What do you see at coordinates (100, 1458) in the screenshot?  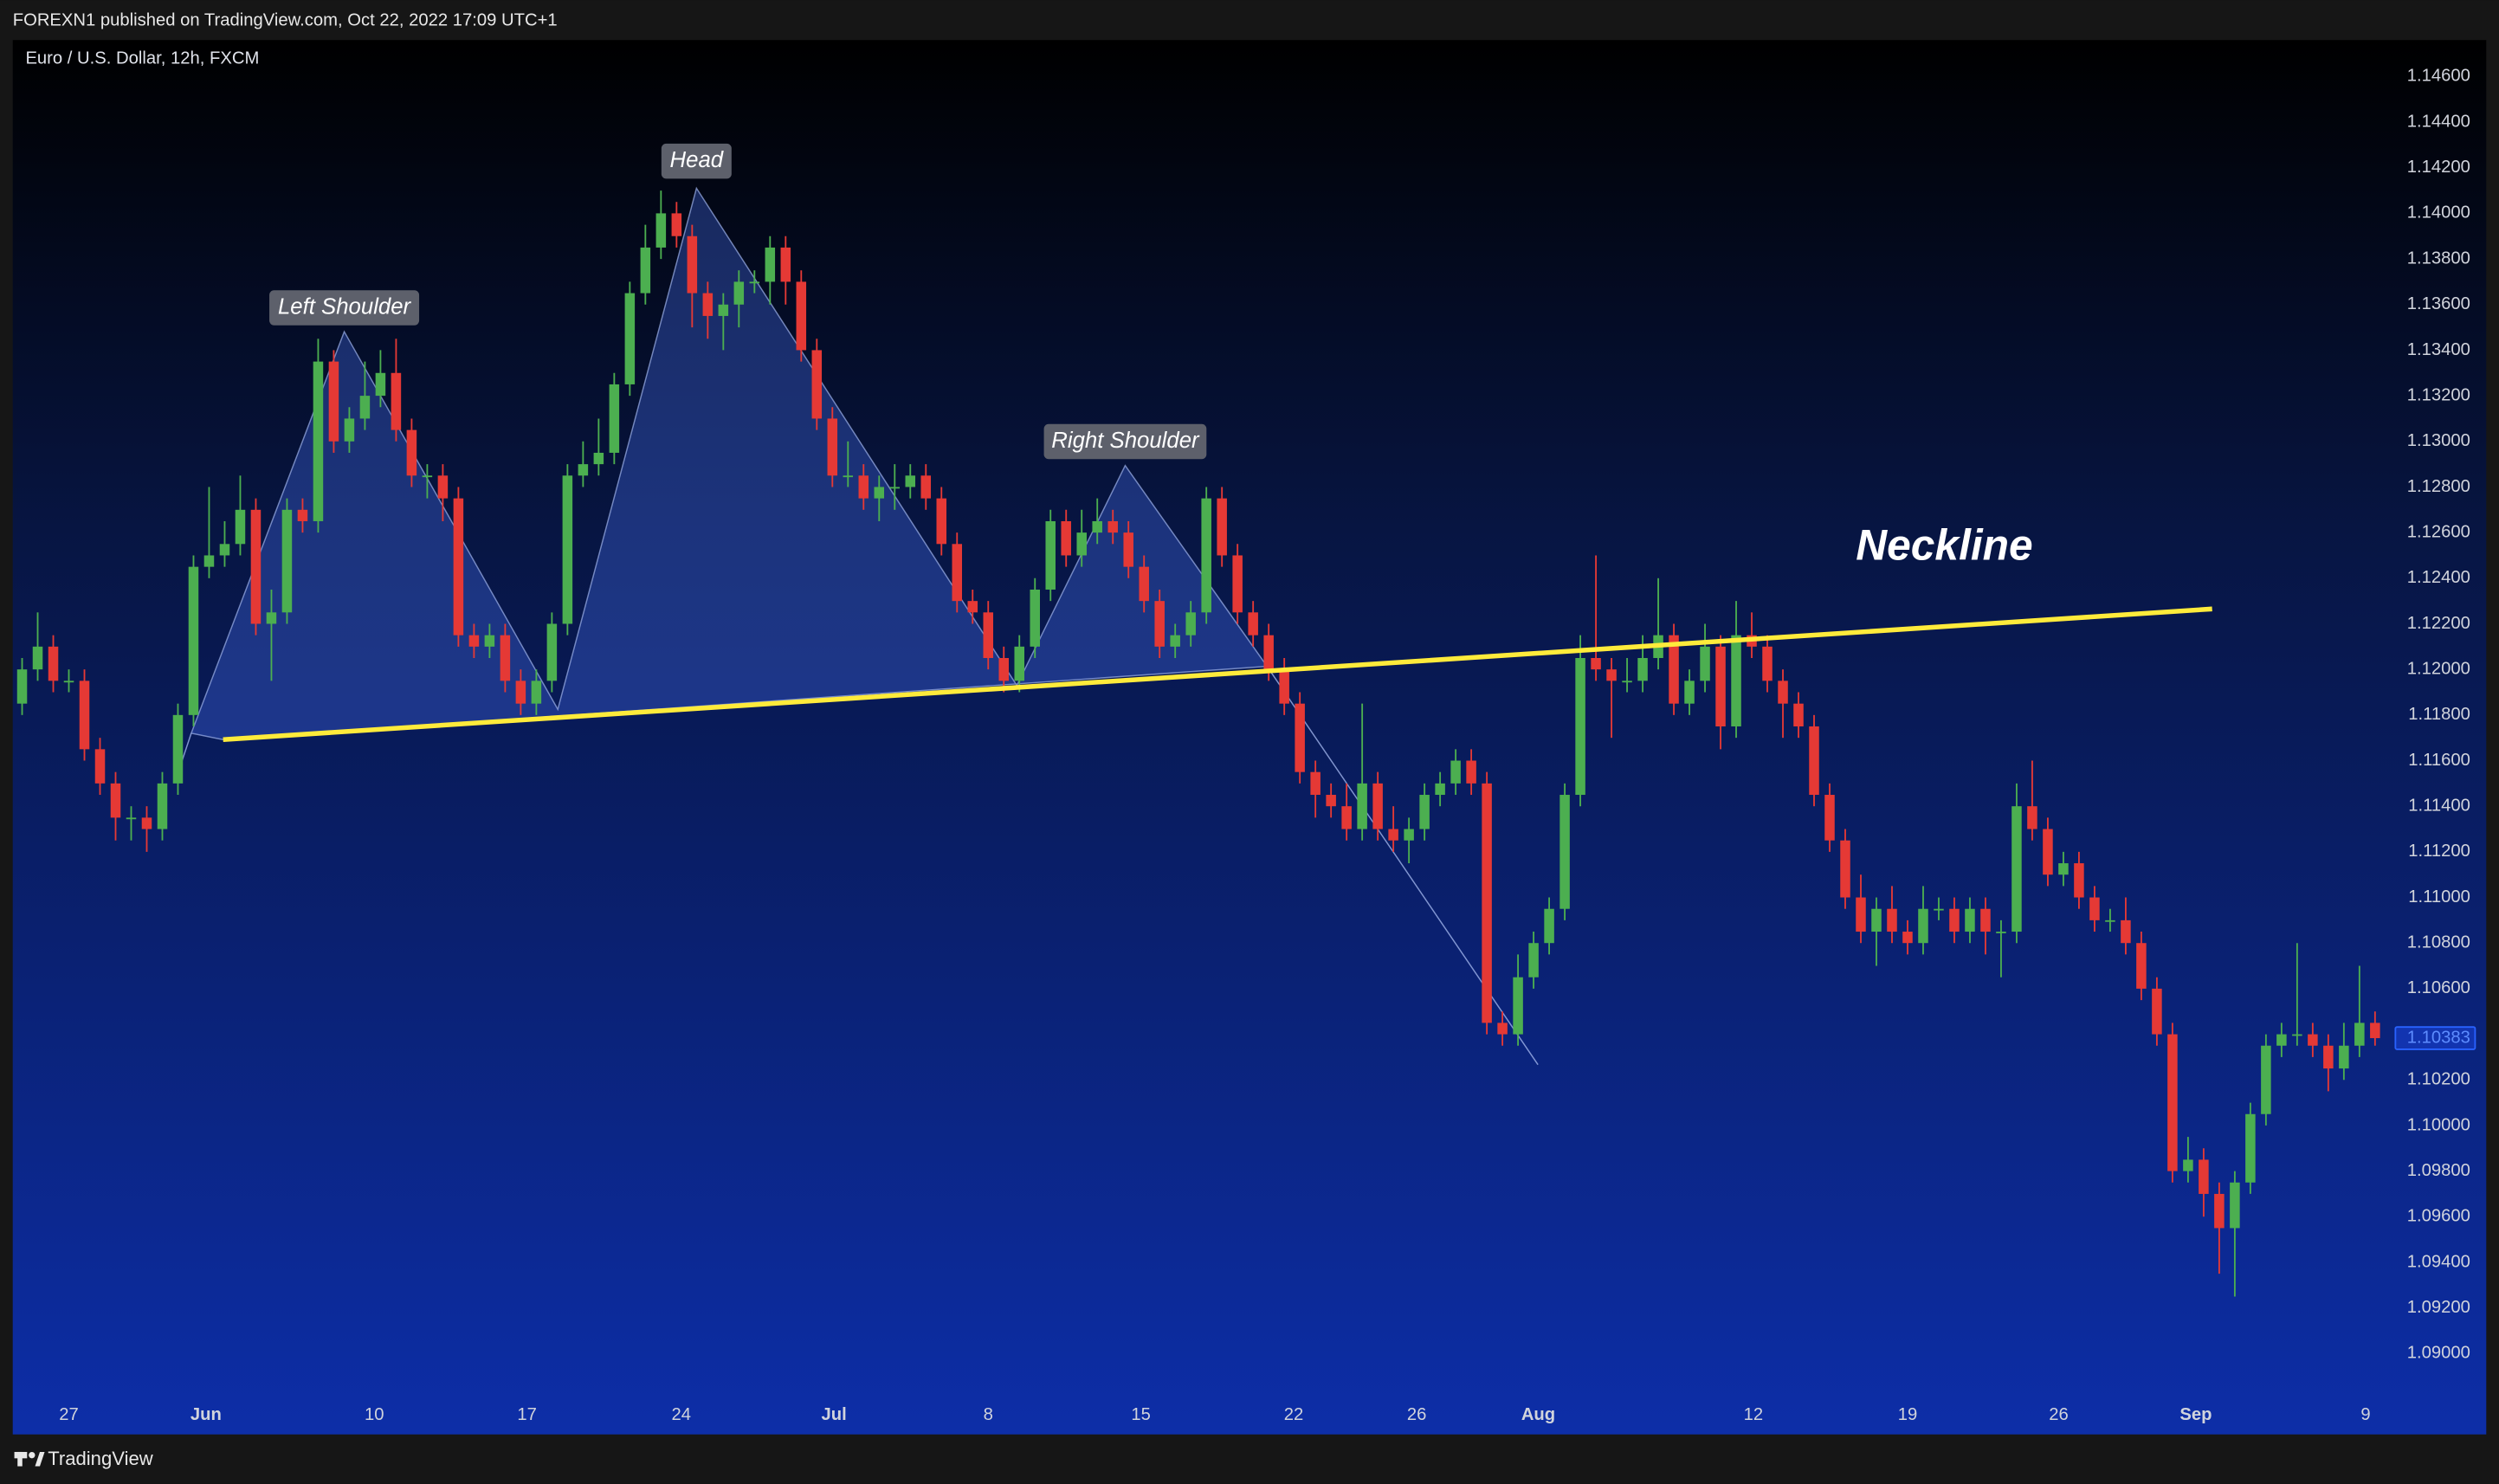 I see `brand-name: TradingView` at bounding box center [100, 1458].